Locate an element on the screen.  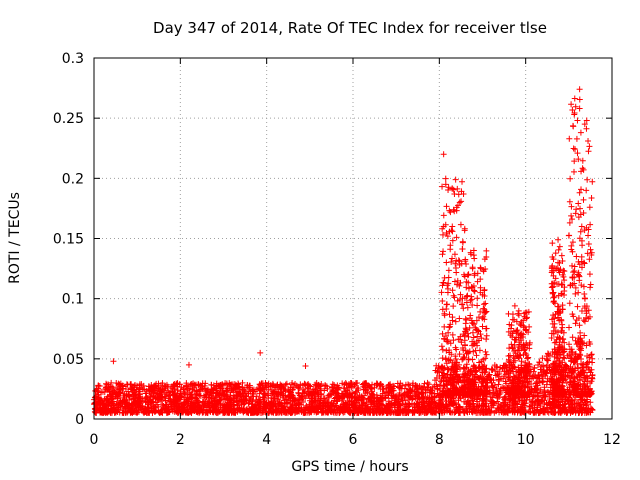
y-tick-label: 0.15 is located at coordinates (68, 240).